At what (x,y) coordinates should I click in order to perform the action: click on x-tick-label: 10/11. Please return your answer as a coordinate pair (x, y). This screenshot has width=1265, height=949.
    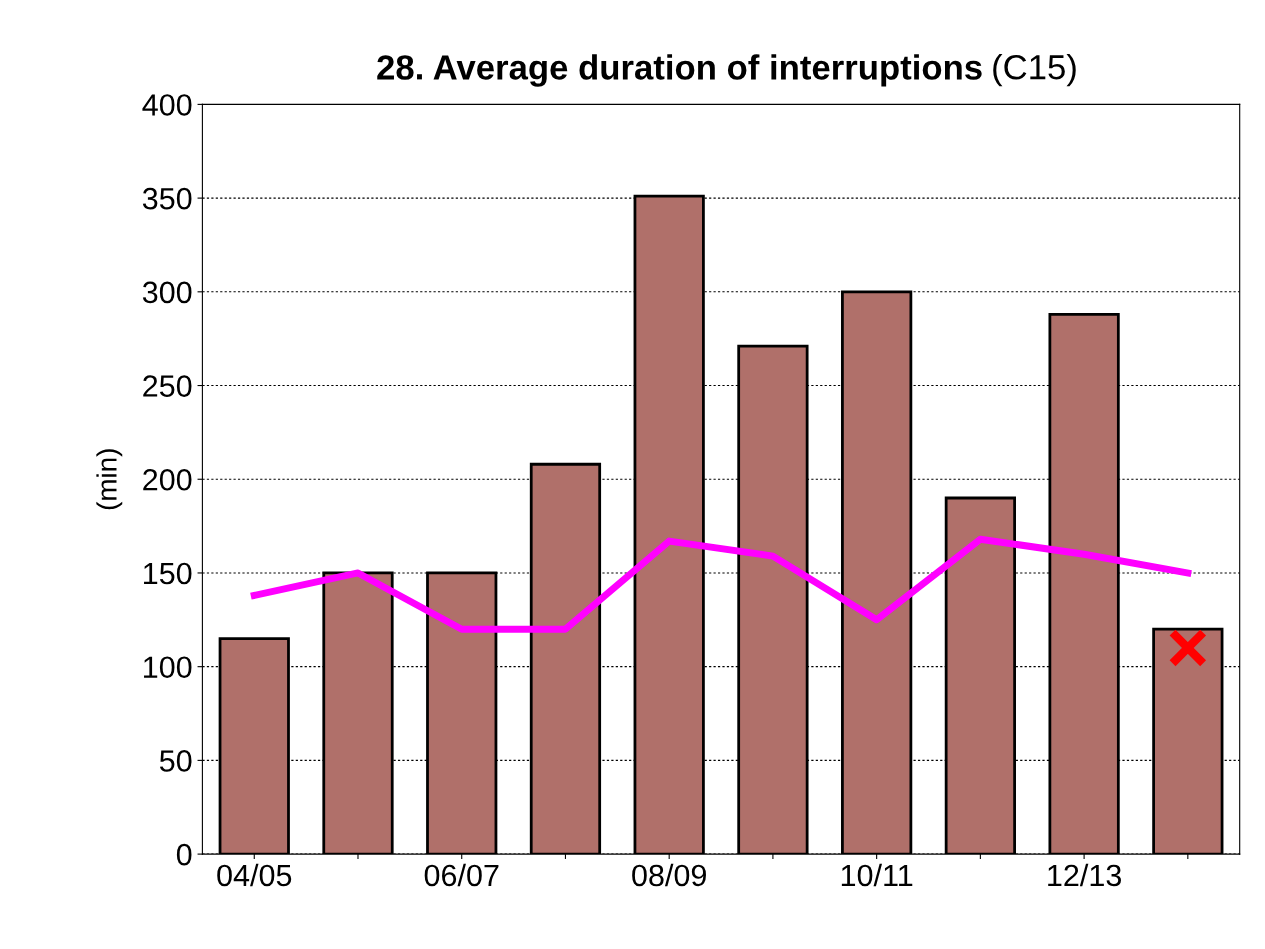
    Looking at the image, I should click on (877, 875).